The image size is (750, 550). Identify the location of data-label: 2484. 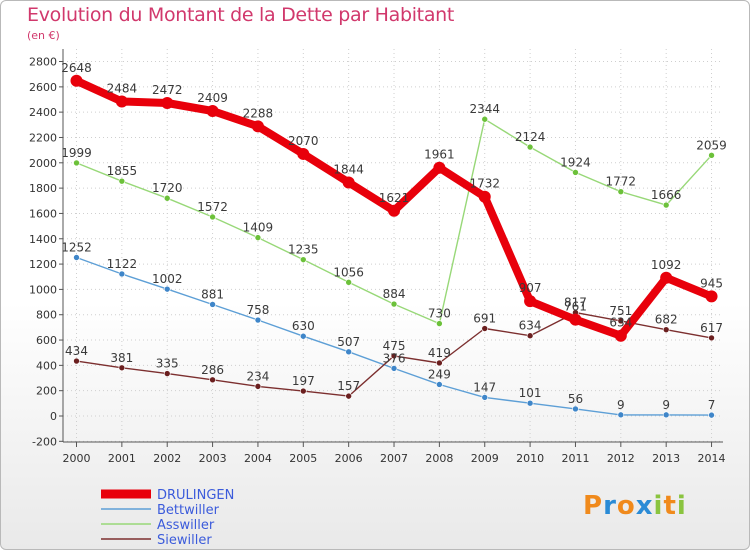
(122, 89).